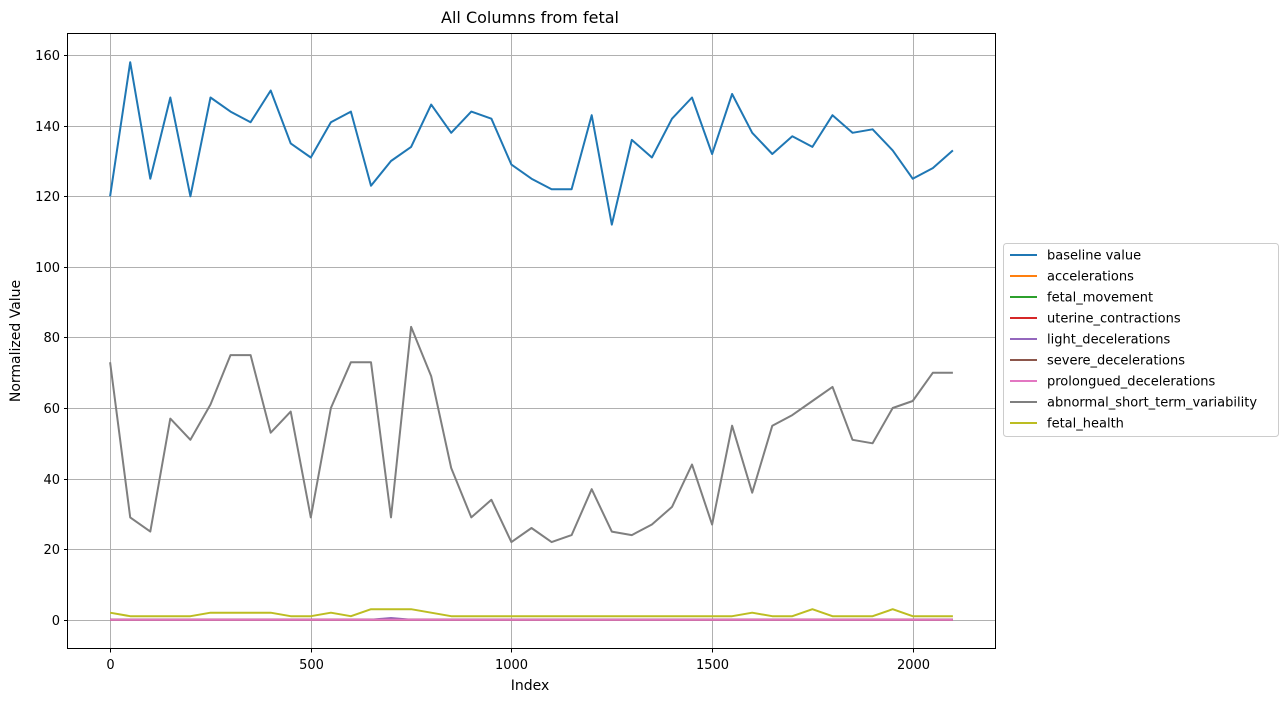  What do you see at coordinates (56, 621) in the screenshot?
I see `y-tick-label: 0` at bounding box center [56, 621].